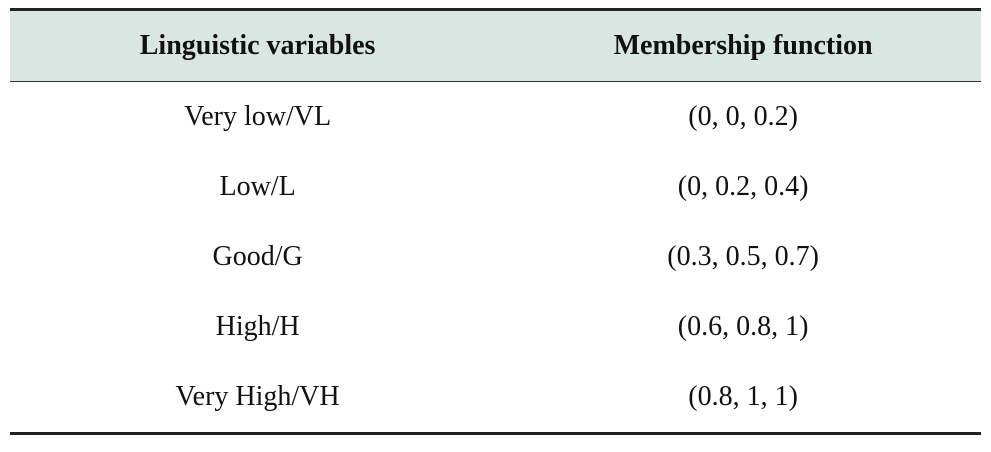 The height and width of the screenshot is (452, 991). I want to click on header-linguistic-variables: Linguistic variables, so click(258, 45).